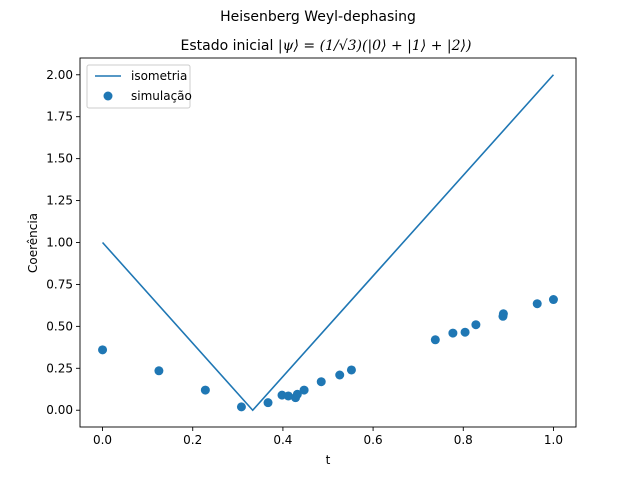  What do you see at coordinates (375, 46) in the screenshot?
I see `subtitle-math: |ψ⟩ = (1/√3)(|0⟩ + |1⟩ + |2⟩)` at bounding box center [375, 46].